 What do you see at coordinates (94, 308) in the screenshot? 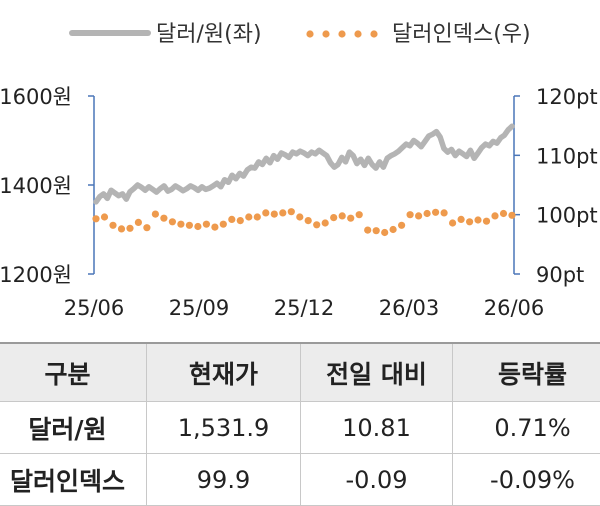
I see `x-axis-tick-label: 25/06` at bounding box center [94, 308].